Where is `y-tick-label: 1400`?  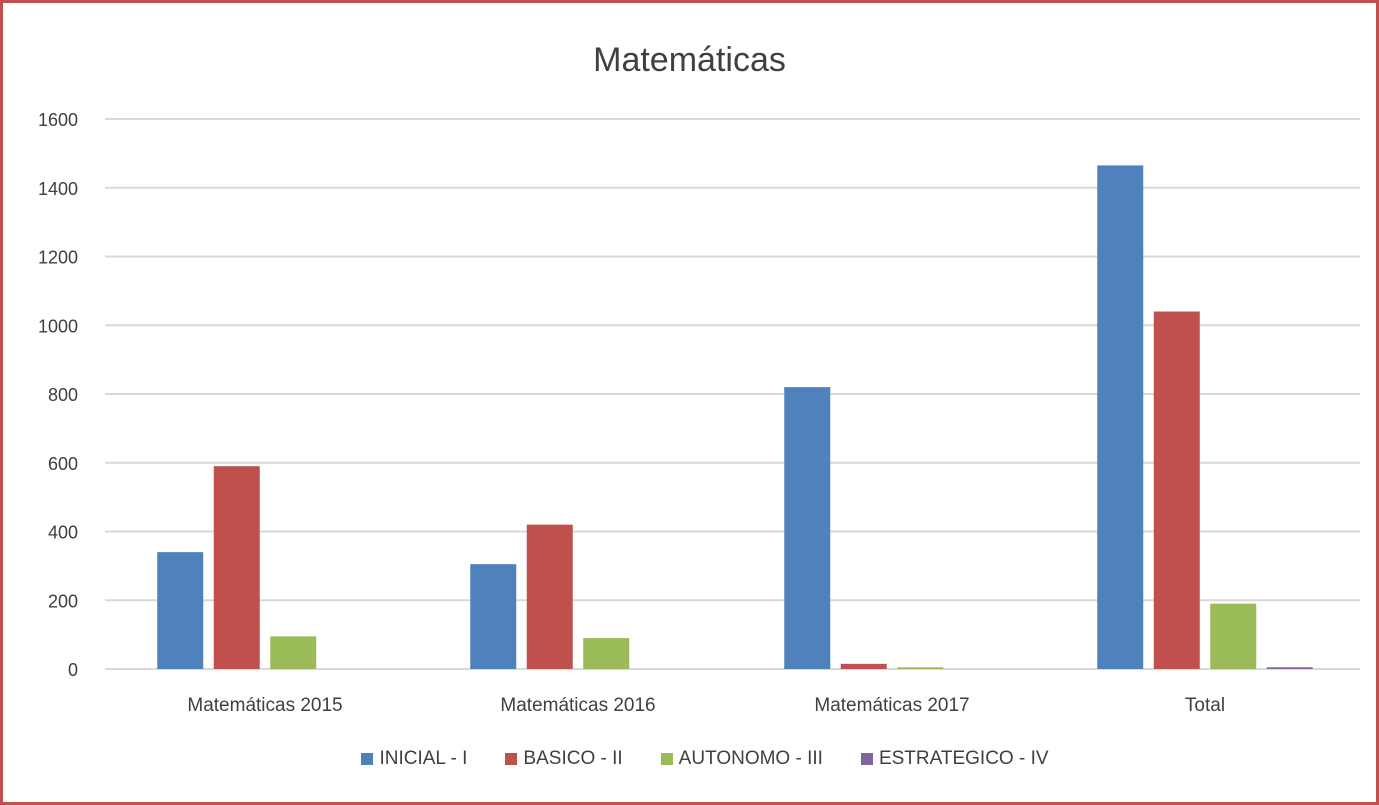 y-tick-label: 1400 is located at coordinates (58, 189).